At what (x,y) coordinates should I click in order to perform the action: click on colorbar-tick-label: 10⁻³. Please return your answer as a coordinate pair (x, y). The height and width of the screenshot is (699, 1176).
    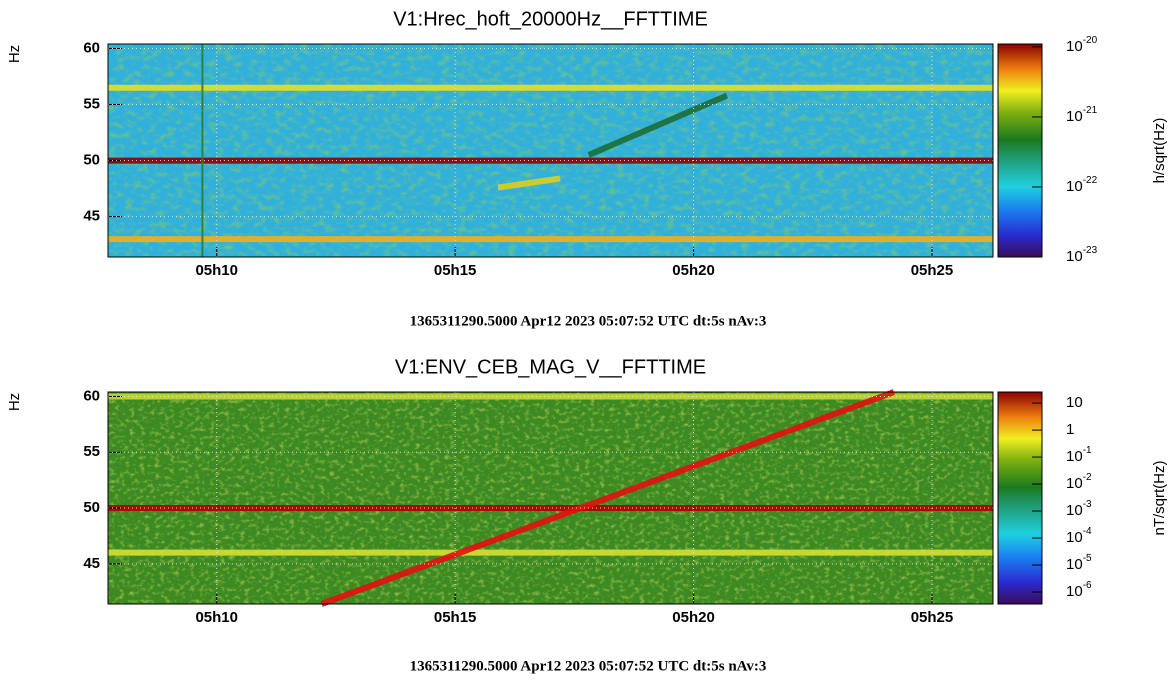
    Looking at the image, I should click on (1079, 509).